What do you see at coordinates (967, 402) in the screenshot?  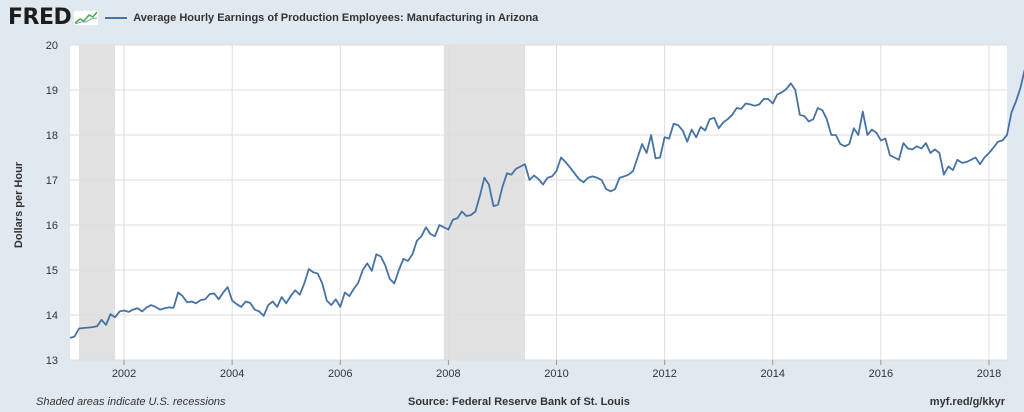 I see `short-link: myf.red/g/kkyr` at bounding box center [967, 402].